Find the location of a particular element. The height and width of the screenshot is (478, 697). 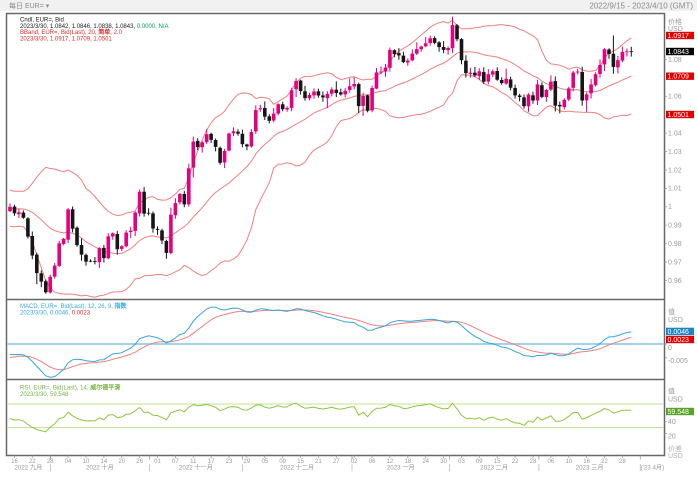

svg-text:RSI, EUR=, Bid(Last), 14, 威尔德: RSI, EUR=, Bid(Last), 14, 威尔德平滑 is located at coordinates (70, 388).